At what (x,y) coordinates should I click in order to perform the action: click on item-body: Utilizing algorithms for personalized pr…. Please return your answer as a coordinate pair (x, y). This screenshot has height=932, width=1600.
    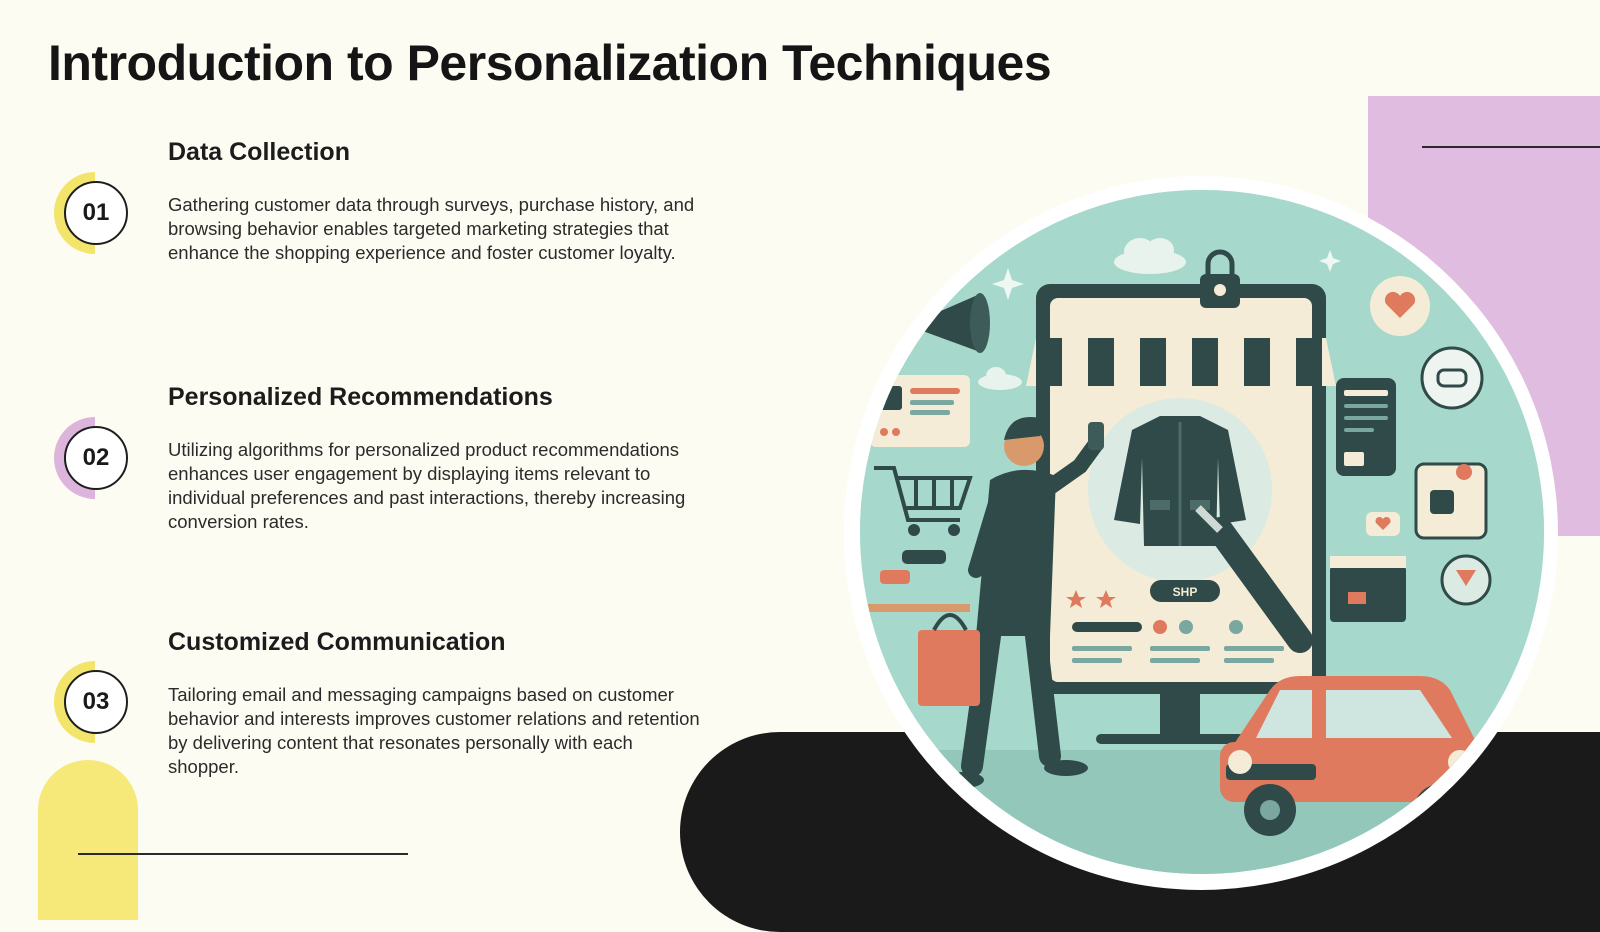
    Looking at the image, I should click on (427, 485).